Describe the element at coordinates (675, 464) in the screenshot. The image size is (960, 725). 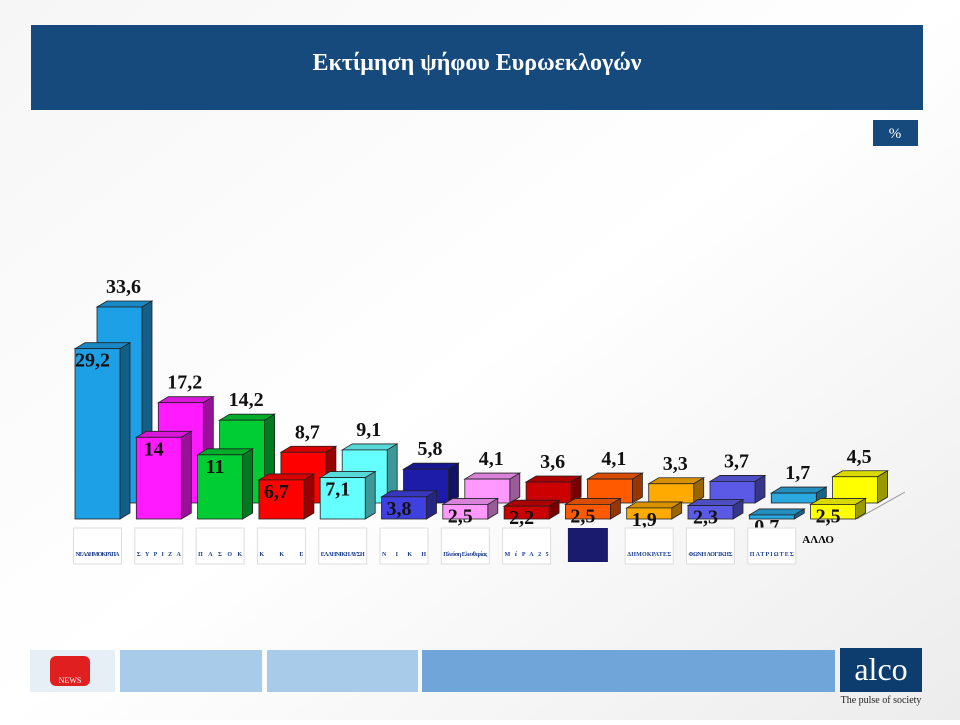
I see `value-label: 3,3` at that location.